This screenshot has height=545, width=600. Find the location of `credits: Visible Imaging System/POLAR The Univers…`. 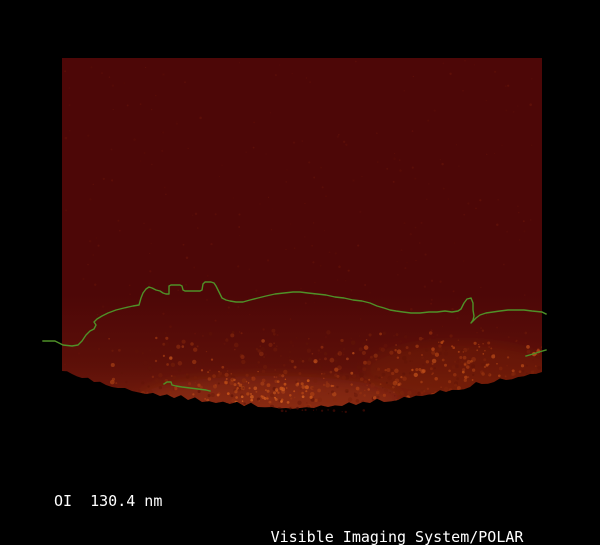

credits: Visible Imaging System/POLAR The Univers… is located at coordinates (397, 518).